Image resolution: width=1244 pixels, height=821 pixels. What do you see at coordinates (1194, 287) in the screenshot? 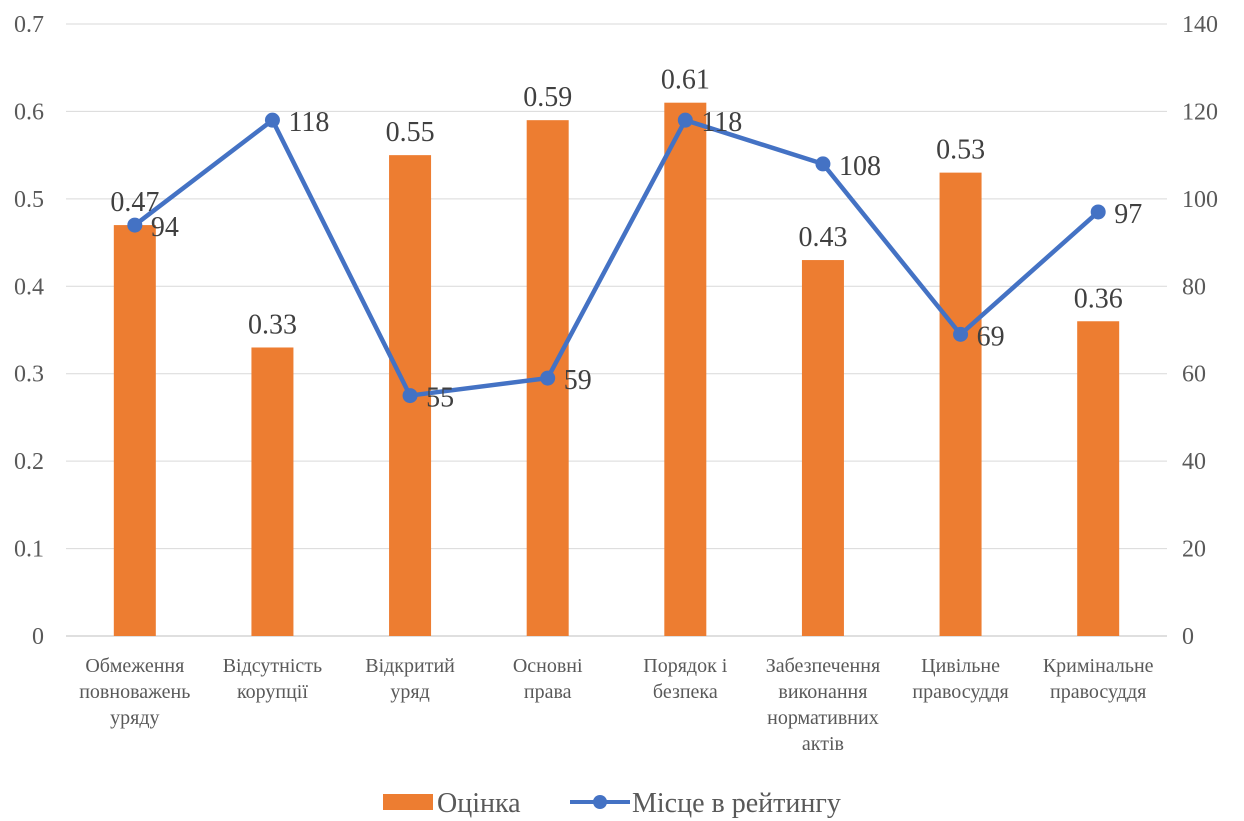
I see `y-right-tick-label: 80` at bounding box center [1194, 287].